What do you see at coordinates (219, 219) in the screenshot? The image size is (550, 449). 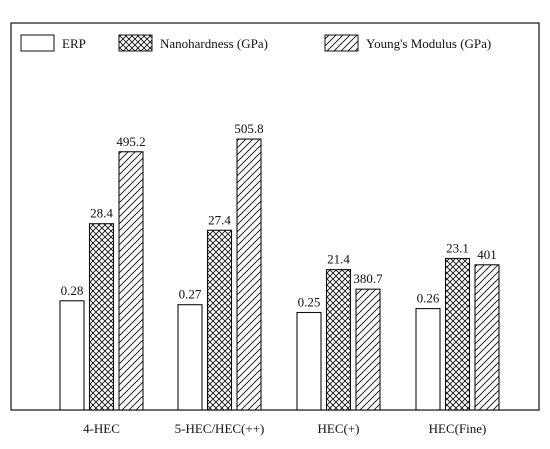 I see `data-label: 27.4` at bounding box center [219, 219].